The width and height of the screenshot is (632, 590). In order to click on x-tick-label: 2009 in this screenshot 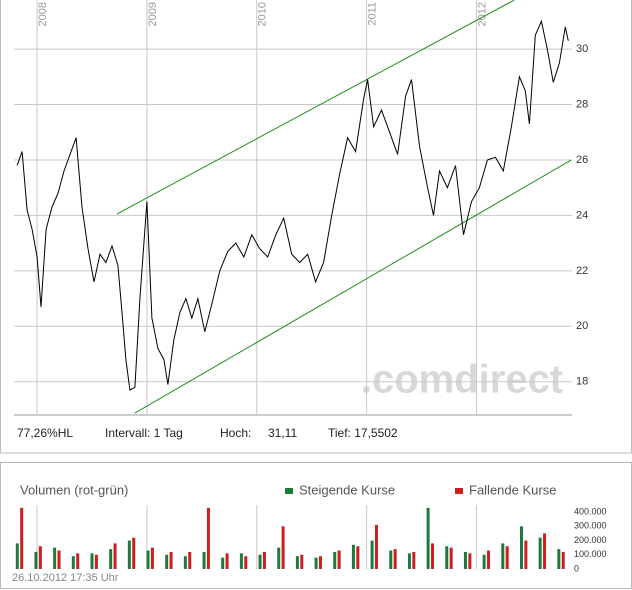, I will do `click(153, 14)`.